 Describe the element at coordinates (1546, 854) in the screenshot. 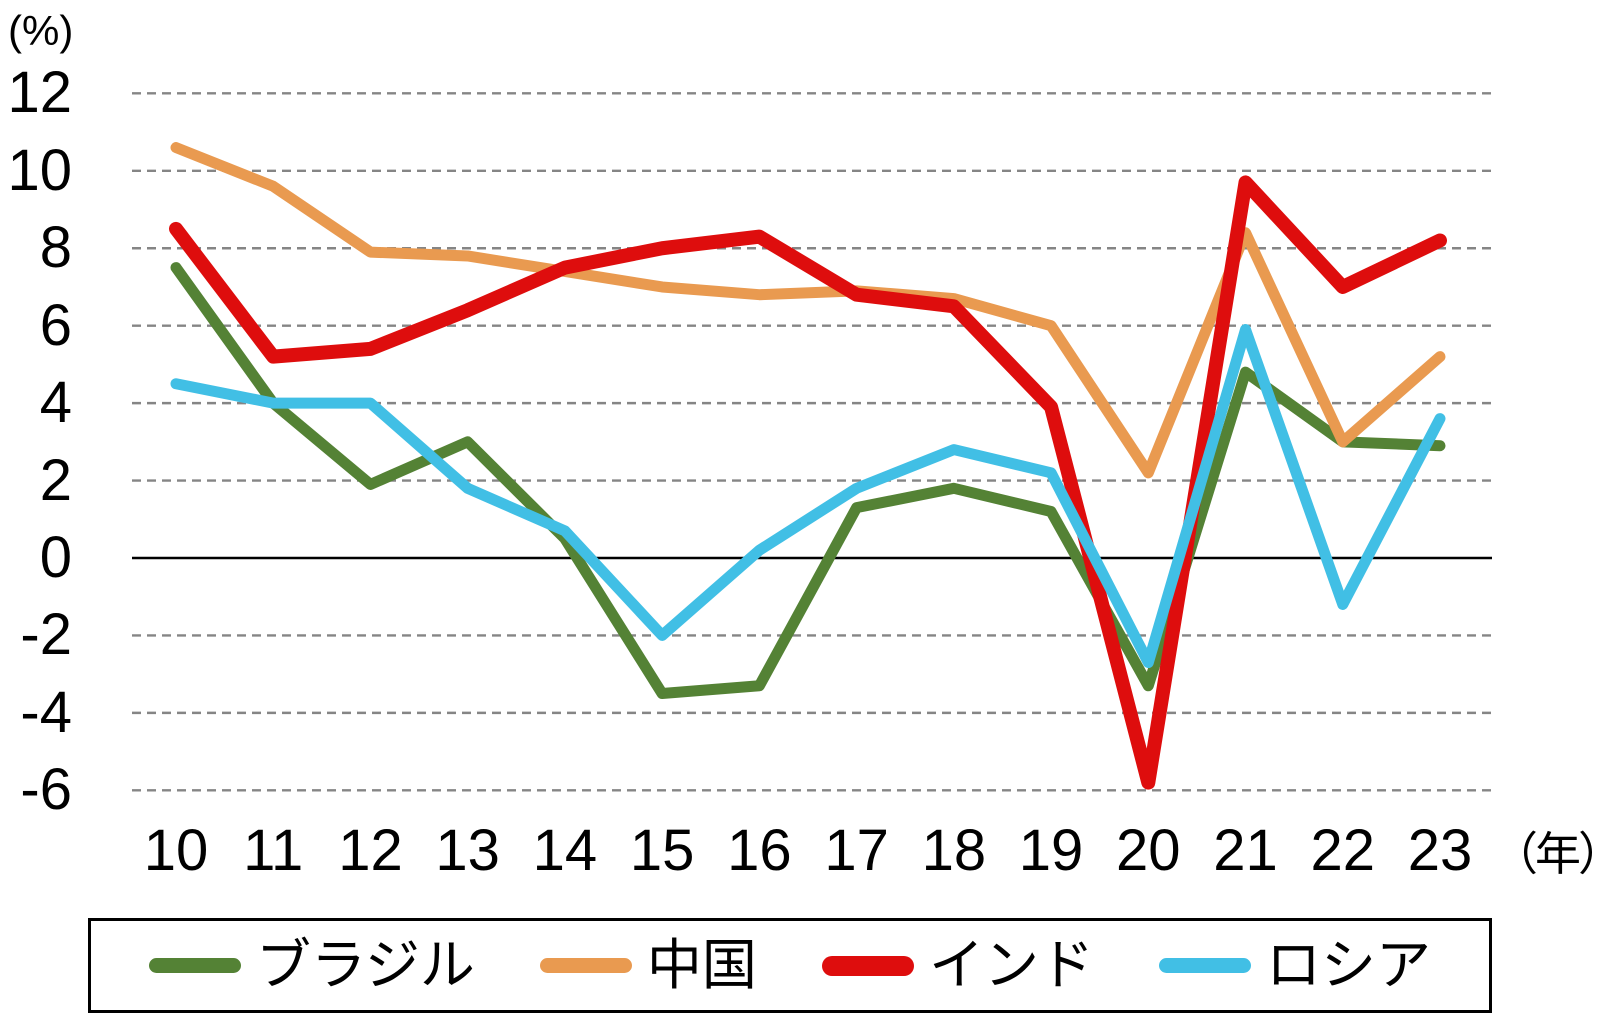

I see `x-axis-unit-label: （年）` at that location.